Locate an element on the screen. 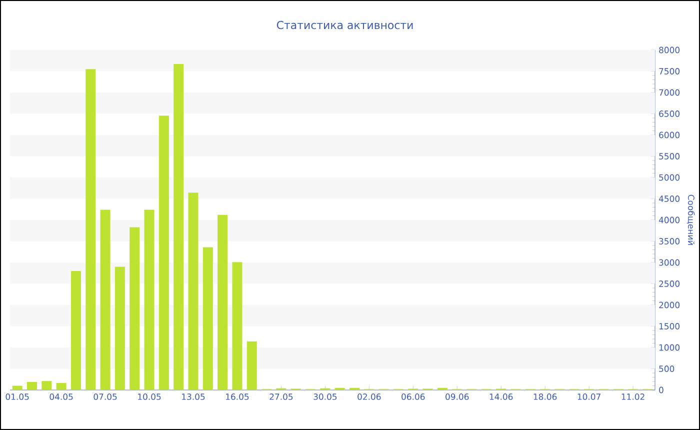 The height and width of the screenshot is (430, 700). x-tick-label: 04.05 is located at coordinates (61, 397).